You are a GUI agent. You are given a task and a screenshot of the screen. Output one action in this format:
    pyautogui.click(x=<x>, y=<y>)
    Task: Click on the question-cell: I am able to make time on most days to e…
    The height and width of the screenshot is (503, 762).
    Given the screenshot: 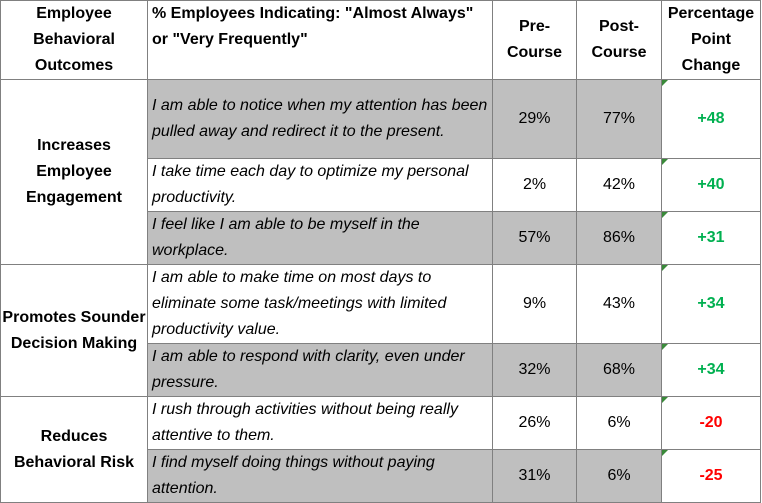 What is the action you would take?
    pyautogui.click(x=320, y=304)
    